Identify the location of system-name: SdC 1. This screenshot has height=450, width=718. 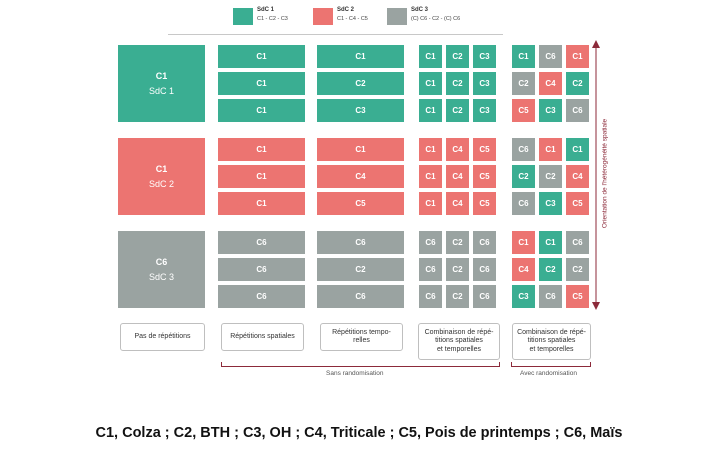
(161, 90).